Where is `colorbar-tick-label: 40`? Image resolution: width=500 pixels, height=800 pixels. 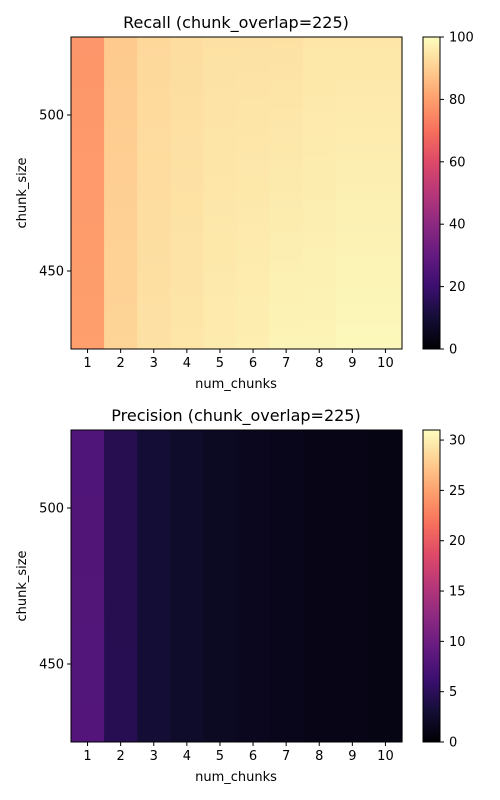 colorbar-tick-label: 40 is located at coordinates (457, 225).